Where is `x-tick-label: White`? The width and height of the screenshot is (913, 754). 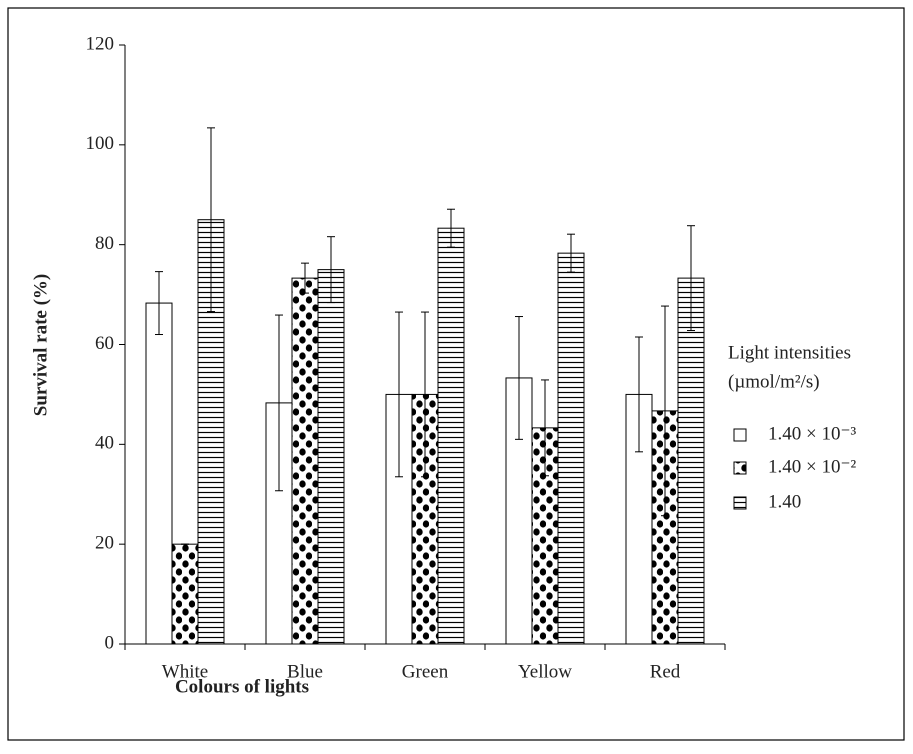
x-tick-label: White is located at coordinates (185, 671).